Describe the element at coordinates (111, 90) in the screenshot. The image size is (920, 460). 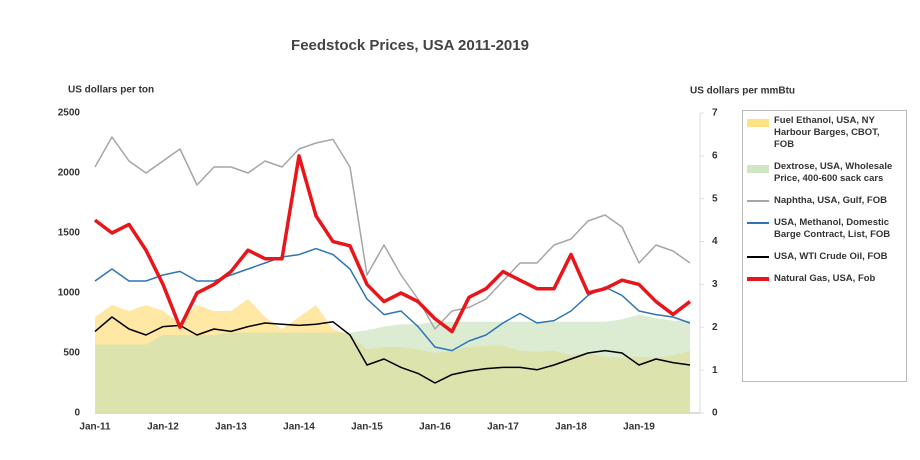
I see `y-axis-label: US dollars per ton` at that location.